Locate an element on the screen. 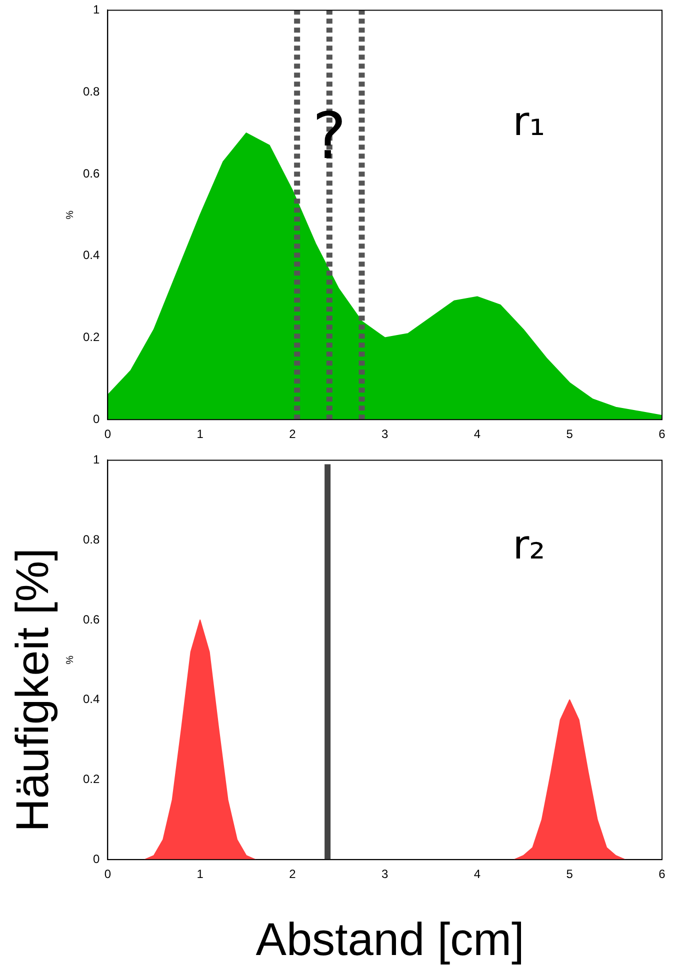 Image resolution: width=682 pixels, height=967 pixels. x-axis-title: Abstand [cm] is located at coordinates (390, 939).